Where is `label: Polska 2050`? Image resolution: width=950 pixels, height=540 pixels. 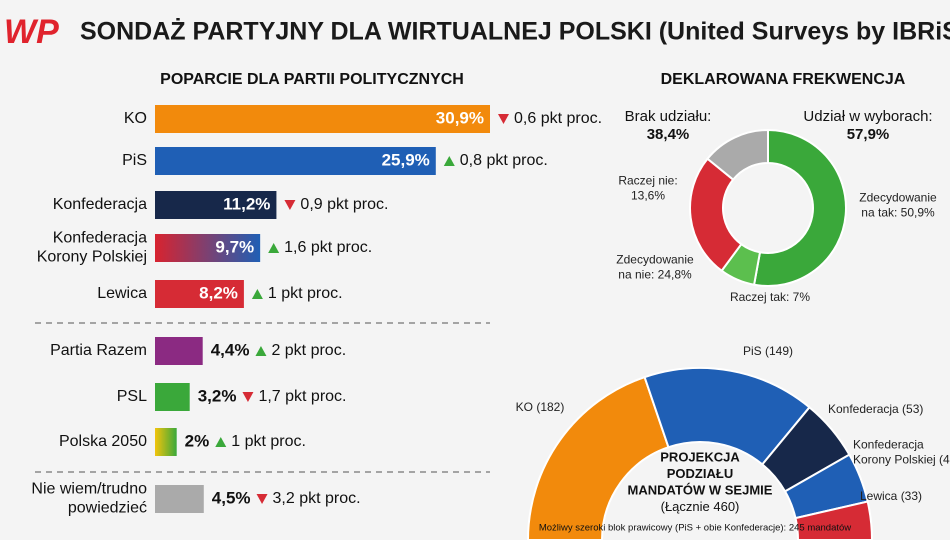 label: Polska 2050 is located at coordinates (103, 441).